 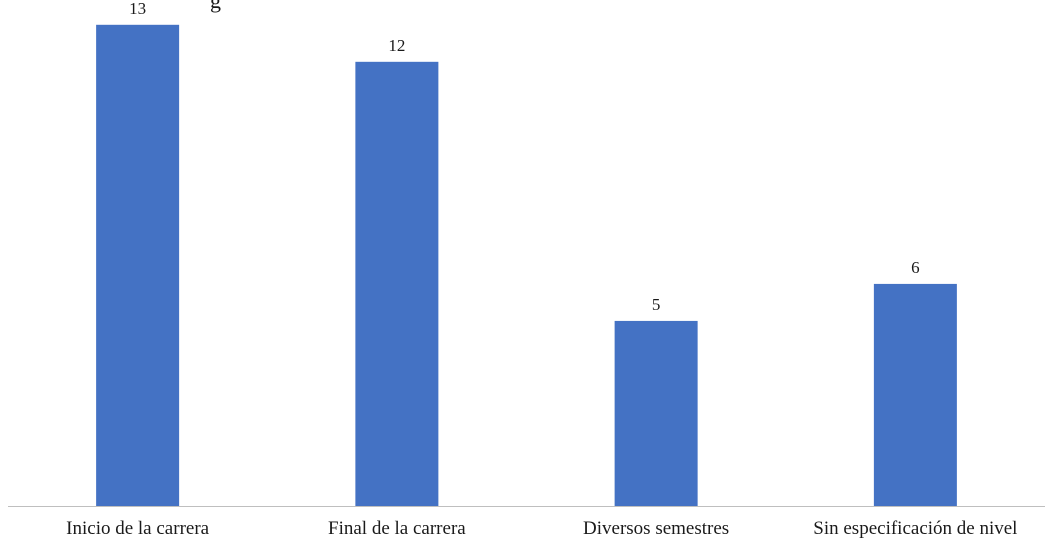 What do you see at coordinates (656, 304) in the screenshot?
I see `bar-data-label: 5` at bounding box center [656, 304].